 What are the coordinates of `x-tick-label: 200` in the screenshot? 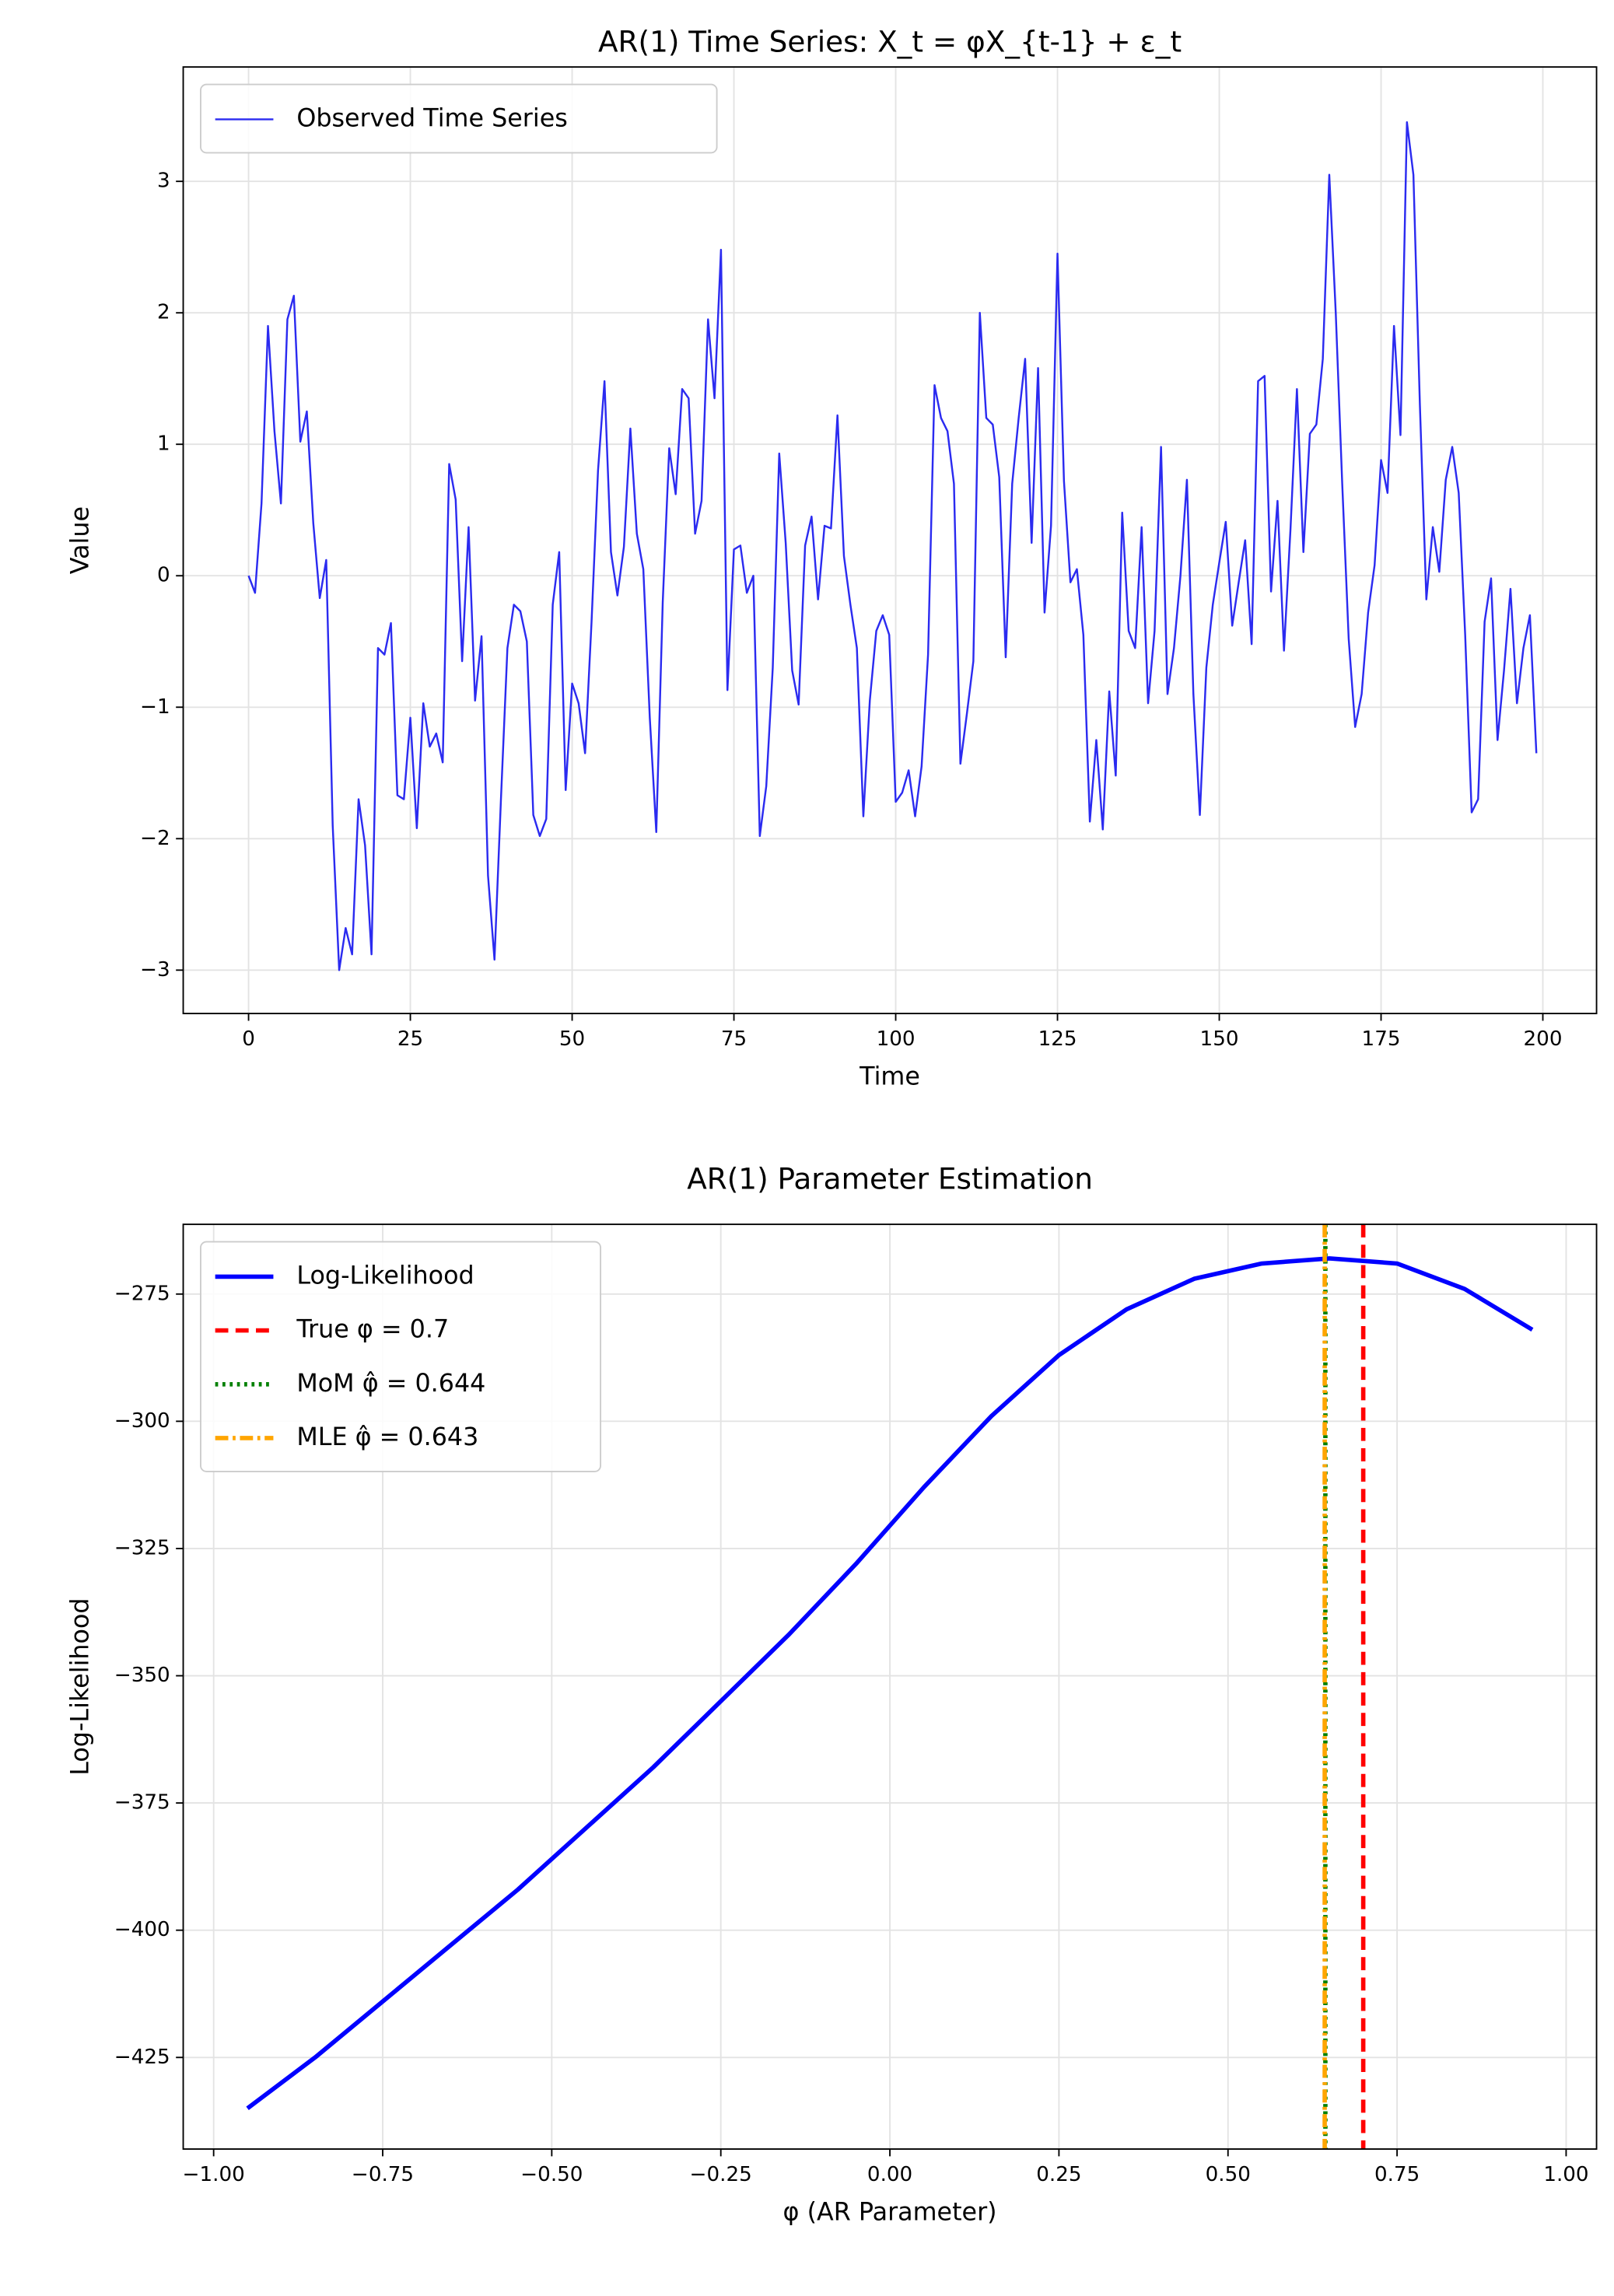 It's located at (1543, 1039).